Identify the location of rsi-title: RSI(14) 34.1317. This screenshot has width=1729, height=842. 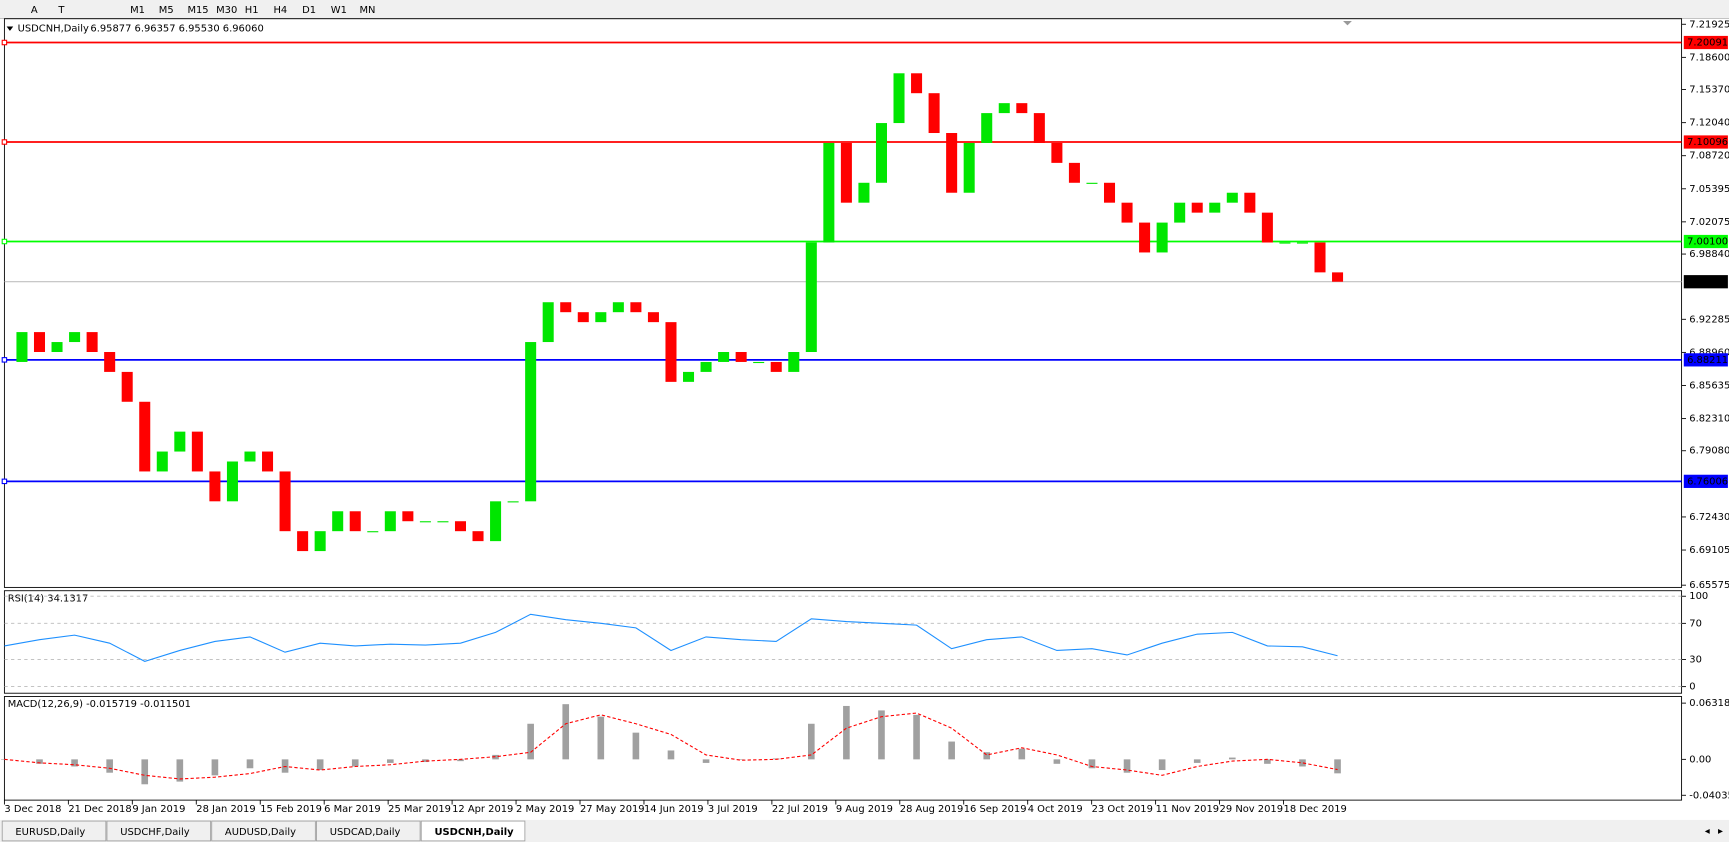
(48, 598).